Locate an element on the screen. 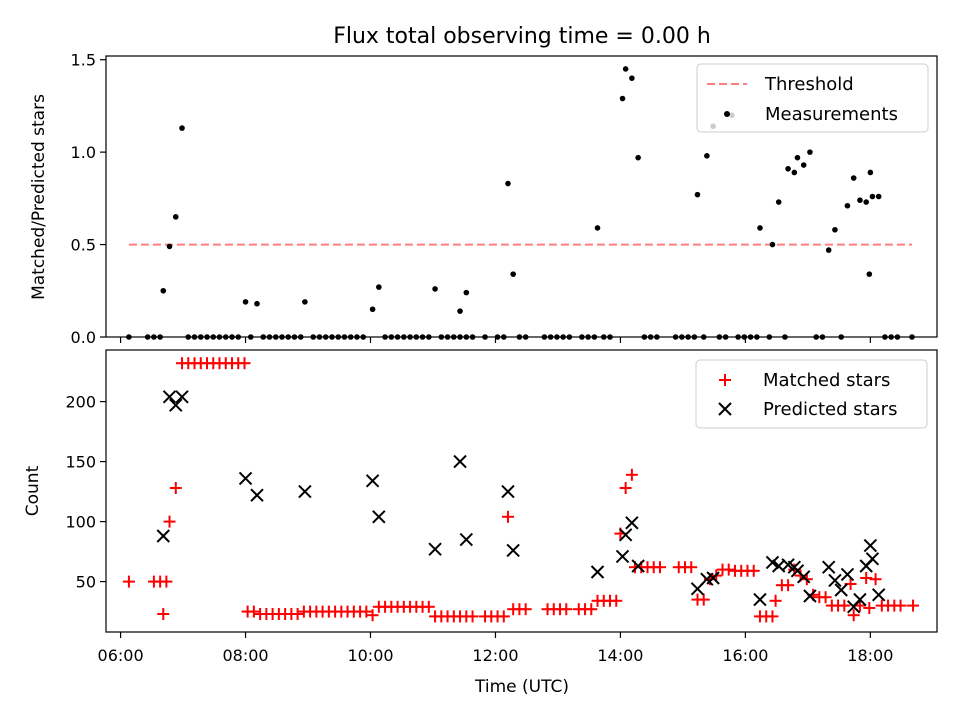  x-tick-label: 10:00 is located at coordinates (370, 655).